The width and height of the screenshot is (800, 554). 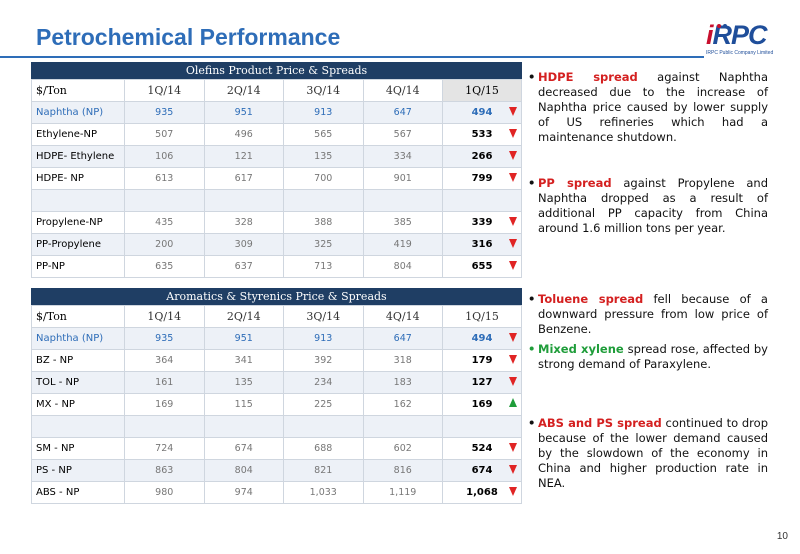 What do you see at coordinates (402, 338) in the screenshot?
I see `cell: 647` at bounding box center [402, 338].